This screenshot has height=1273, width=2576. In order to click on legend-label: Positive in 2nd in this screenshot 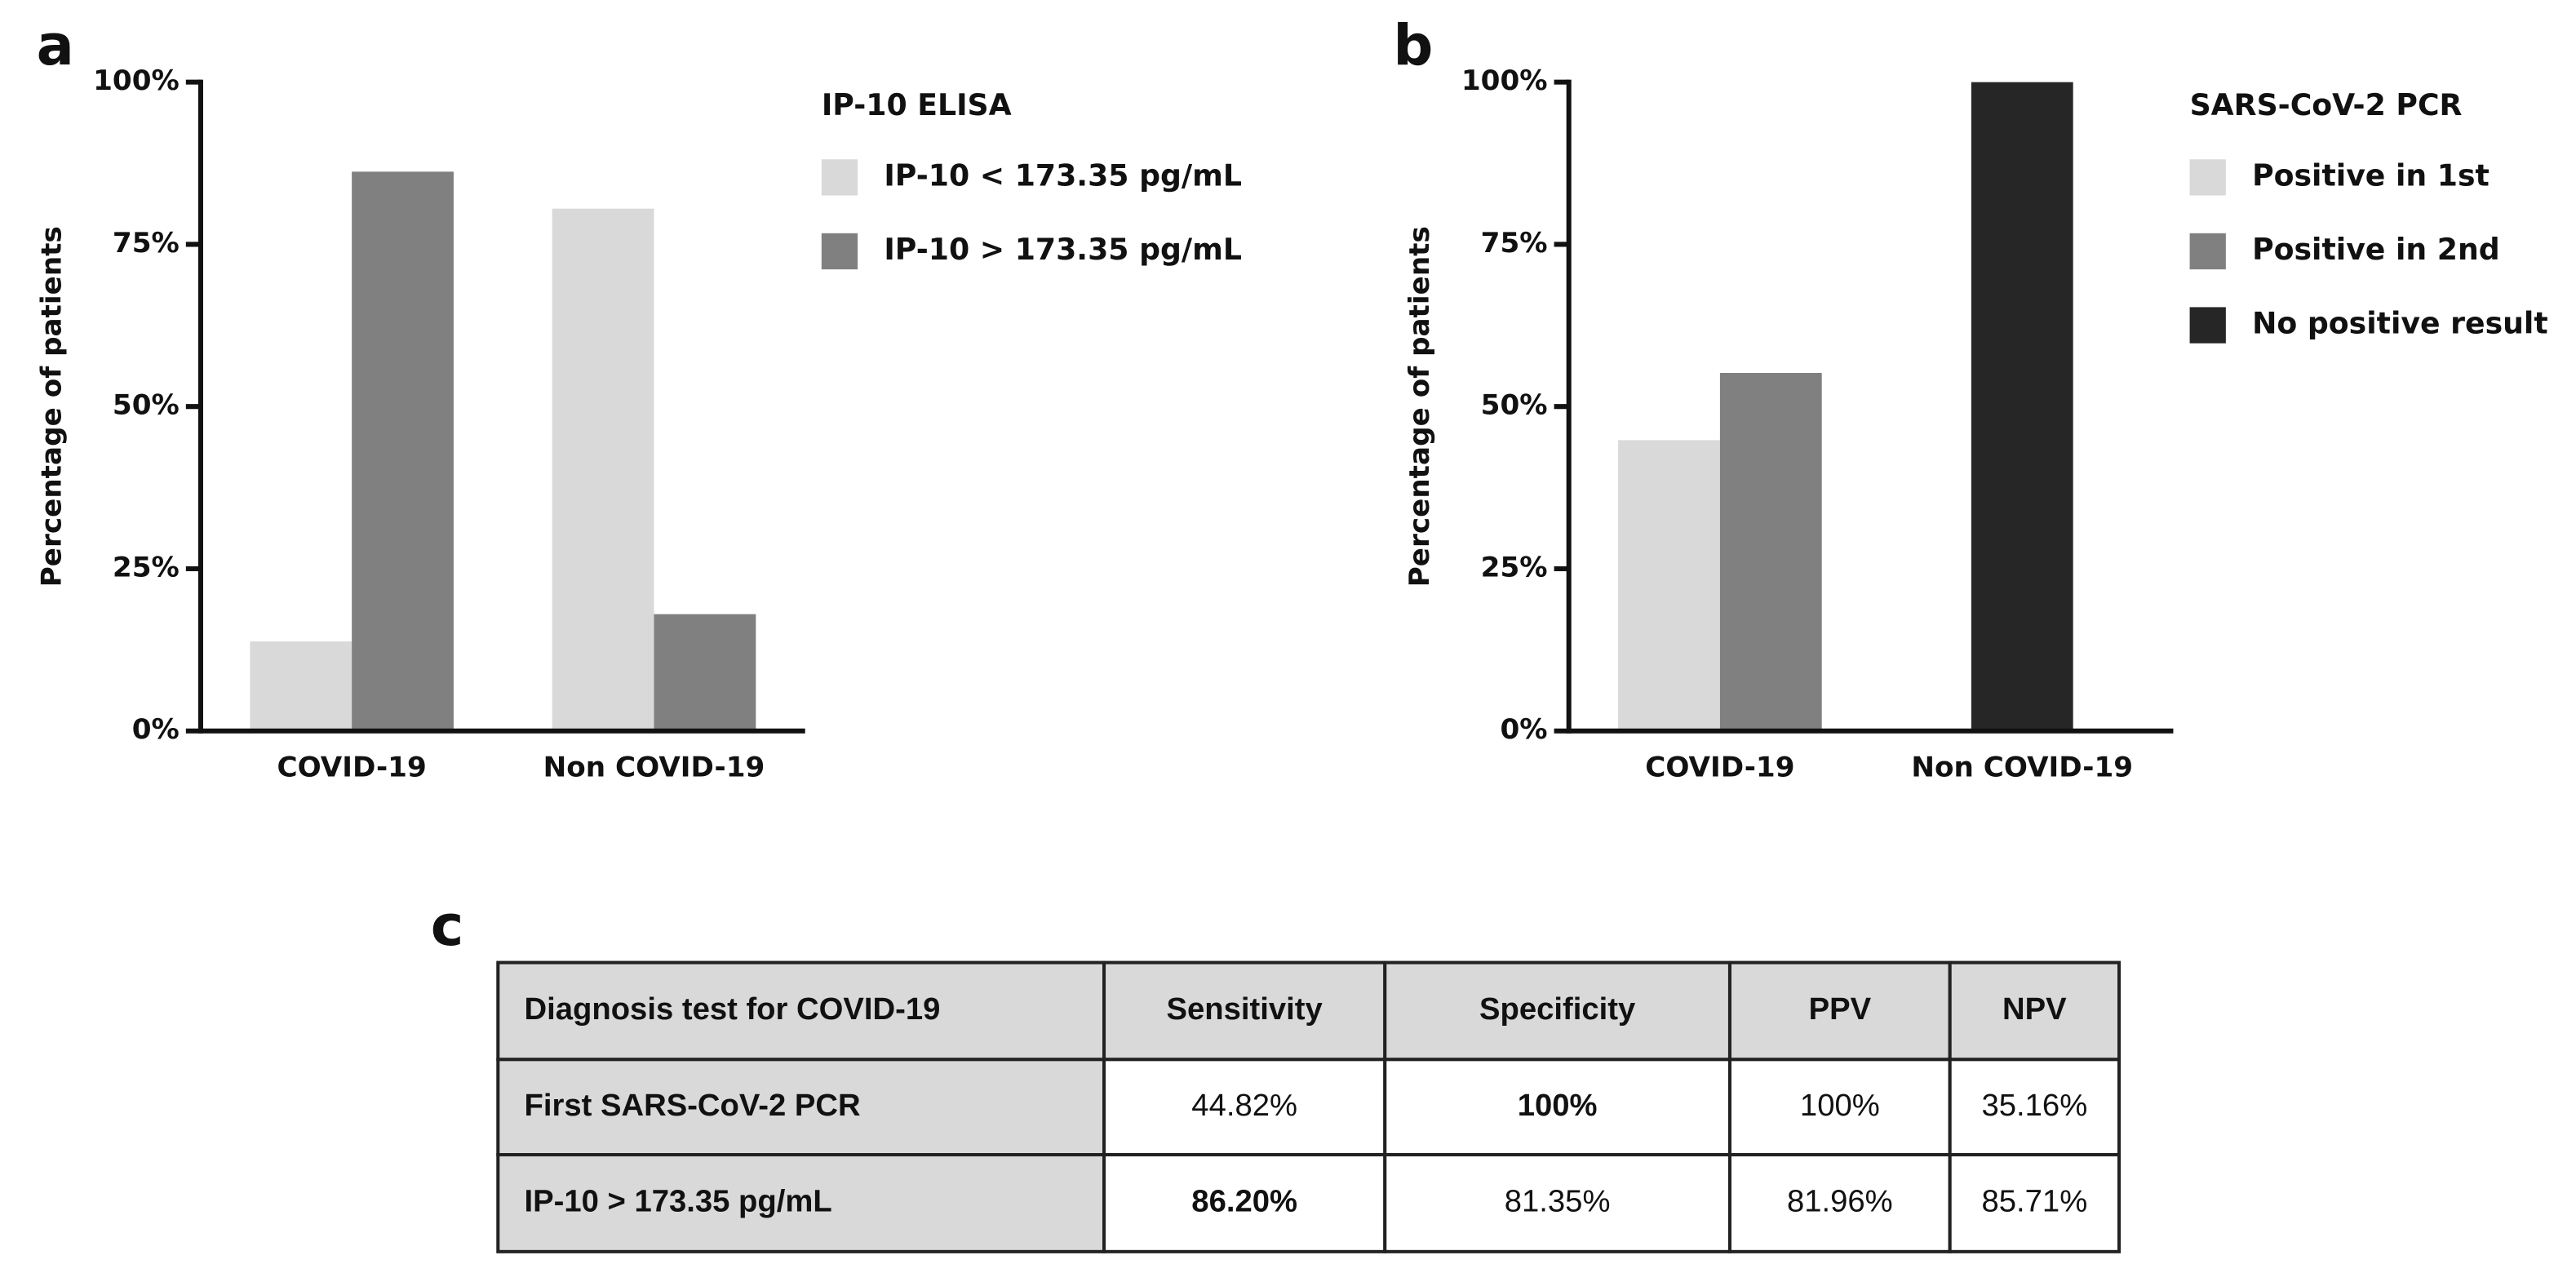, I will do `click(2376, 249)`.